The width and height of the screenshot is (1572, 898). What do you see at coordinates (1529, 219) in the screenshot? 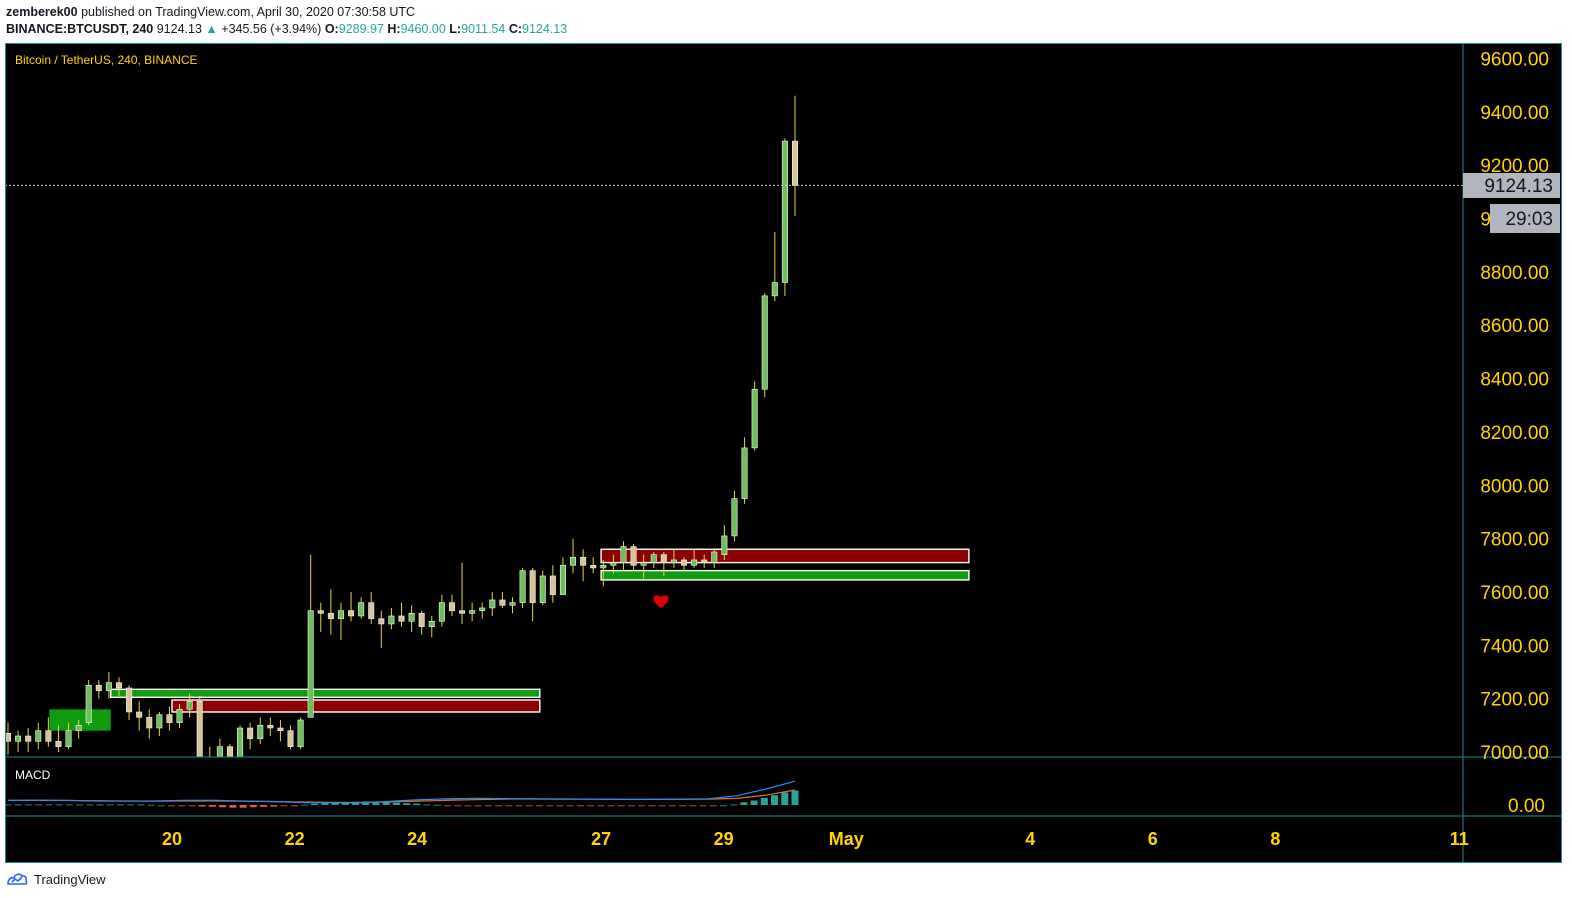
I see `countdown-tag: 29:03` at bounding box center [1529, 219].